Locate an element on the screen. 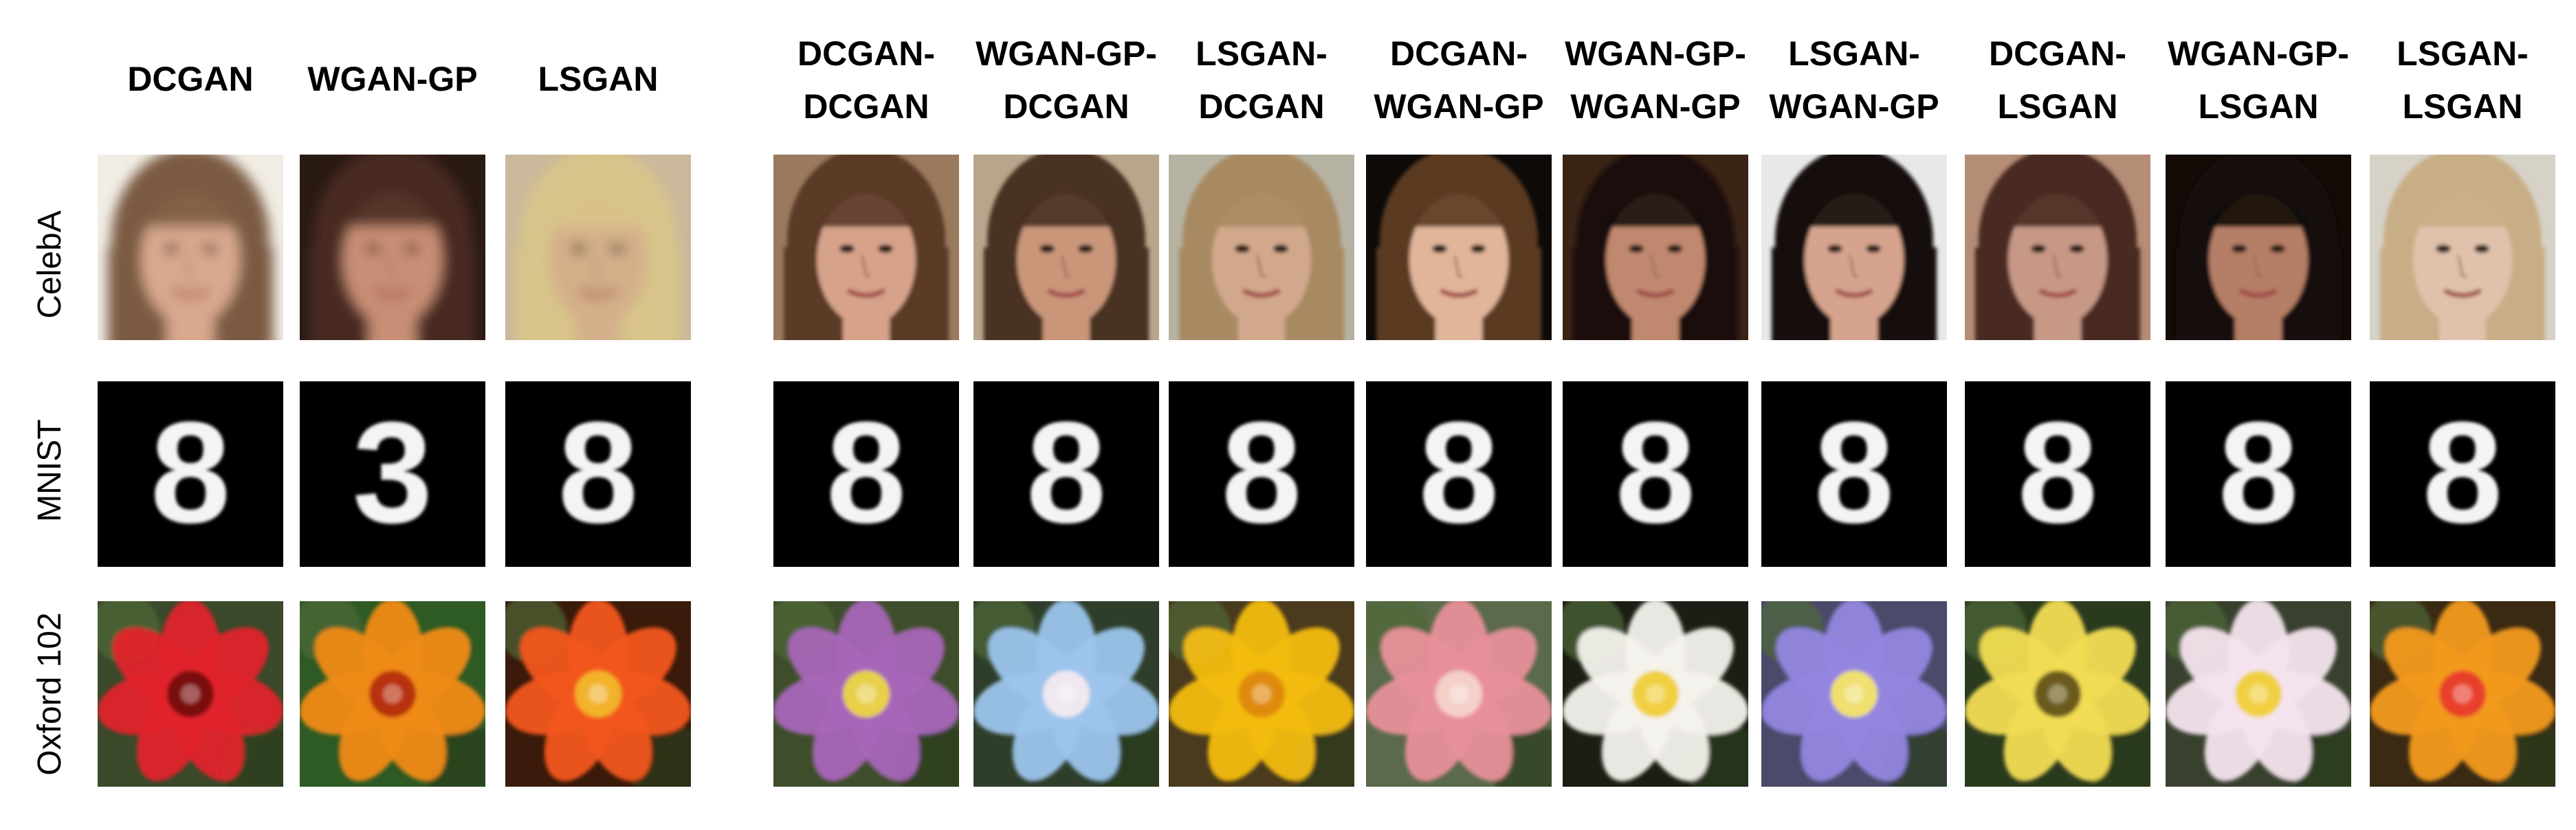 Image resolution: width=2576 pixels, height=830 pixels. column-header-lsgan: LSGAN is located at coordinates (598, 79).